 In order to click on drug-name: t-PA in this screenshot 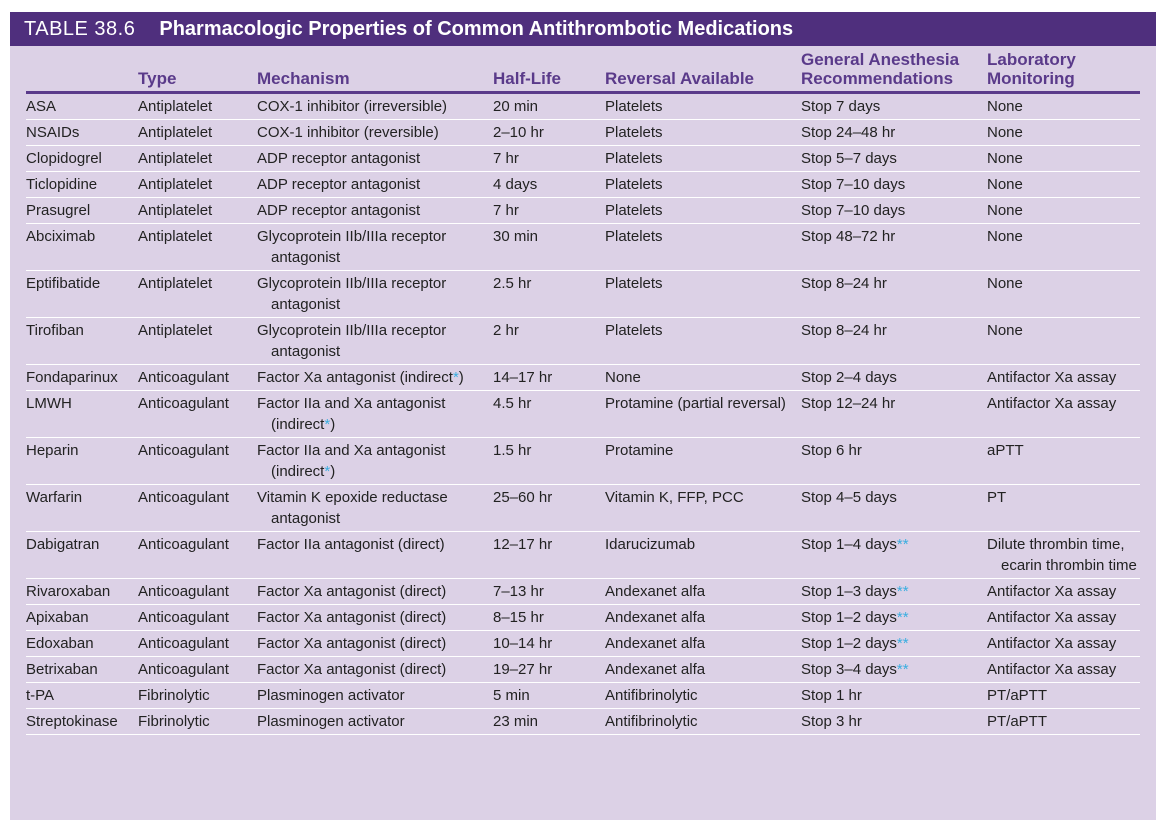, I will do `click(40, 695)`.